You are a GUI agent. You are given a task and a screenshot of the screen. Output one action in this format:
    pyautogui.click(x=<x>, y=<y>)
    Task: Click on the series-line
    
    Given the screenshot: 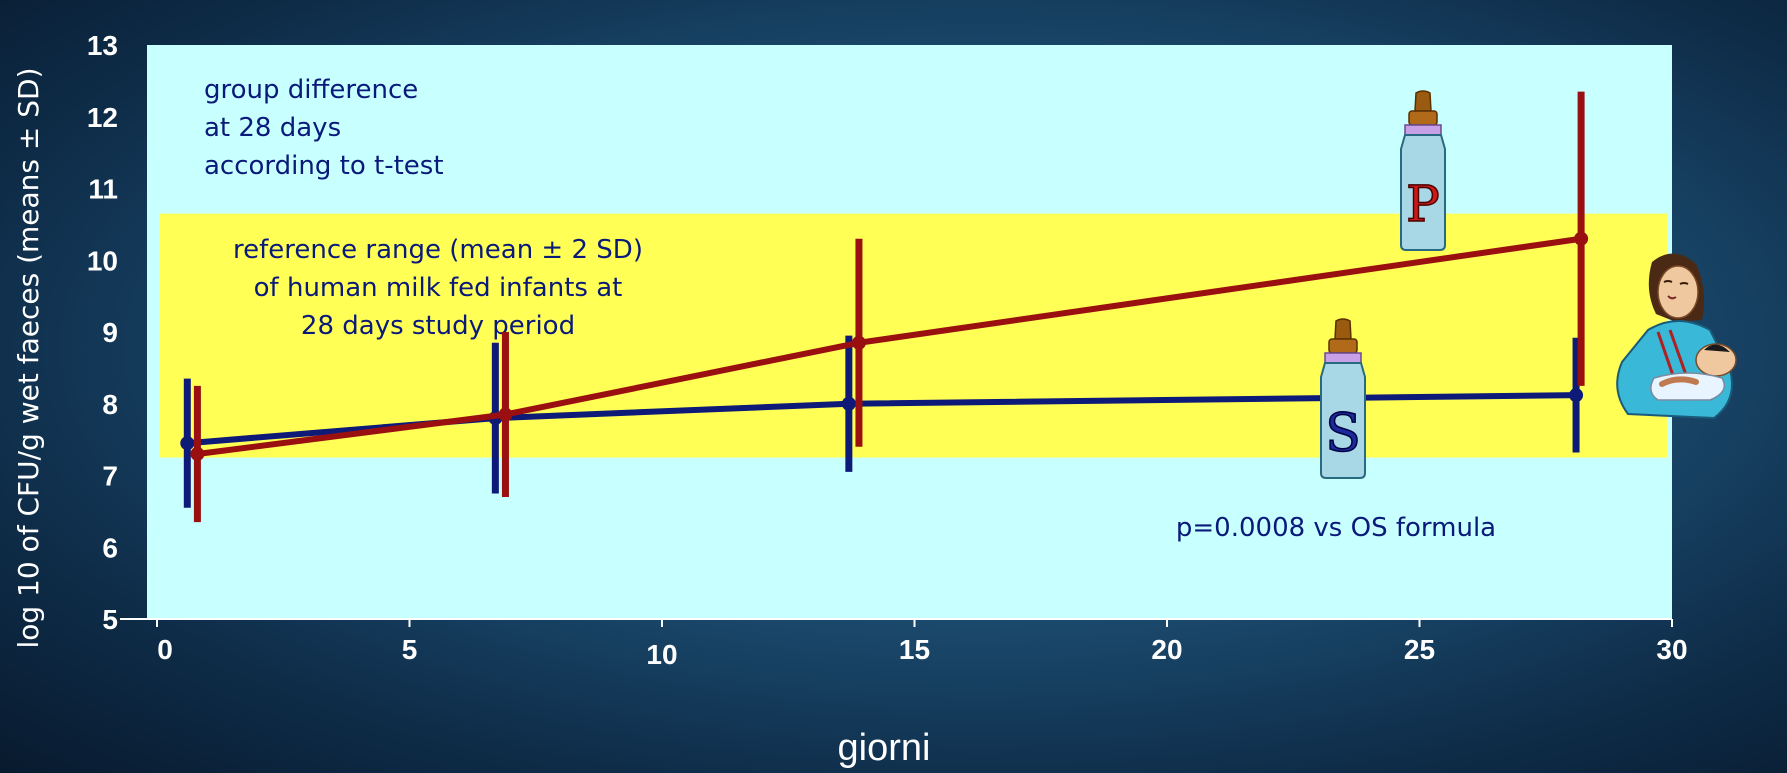 What is the action you would take?
    pyautogui.click(x=882, y=419)
    